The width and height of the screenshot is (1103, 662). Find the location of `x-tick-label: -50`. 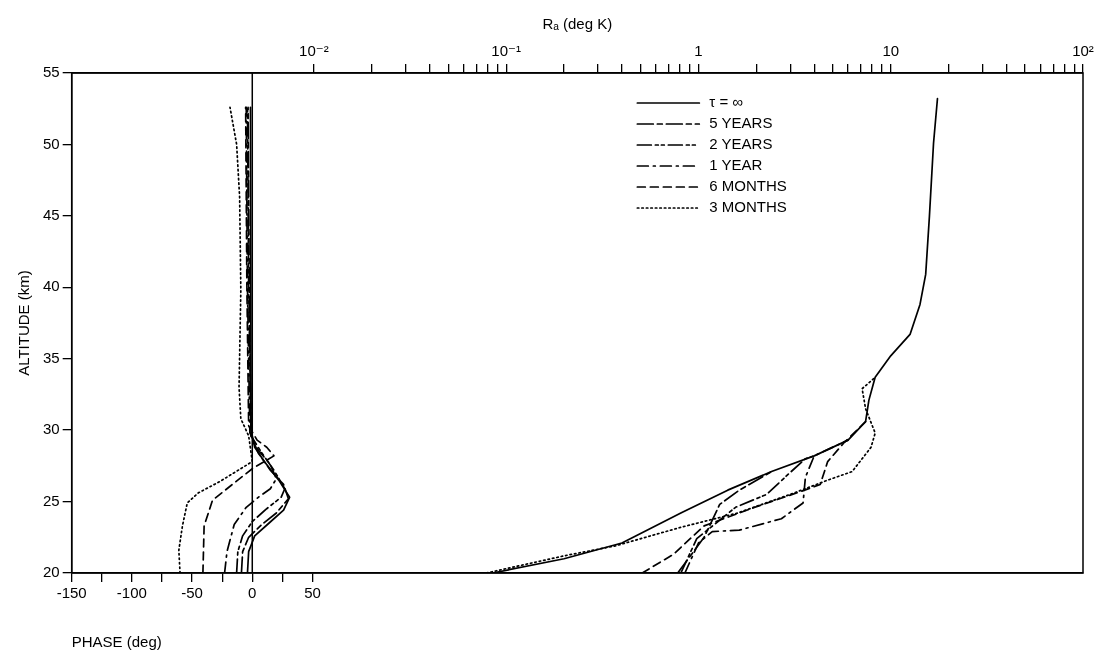

x-tick-label: -50 is located at coordinates (192, 593).